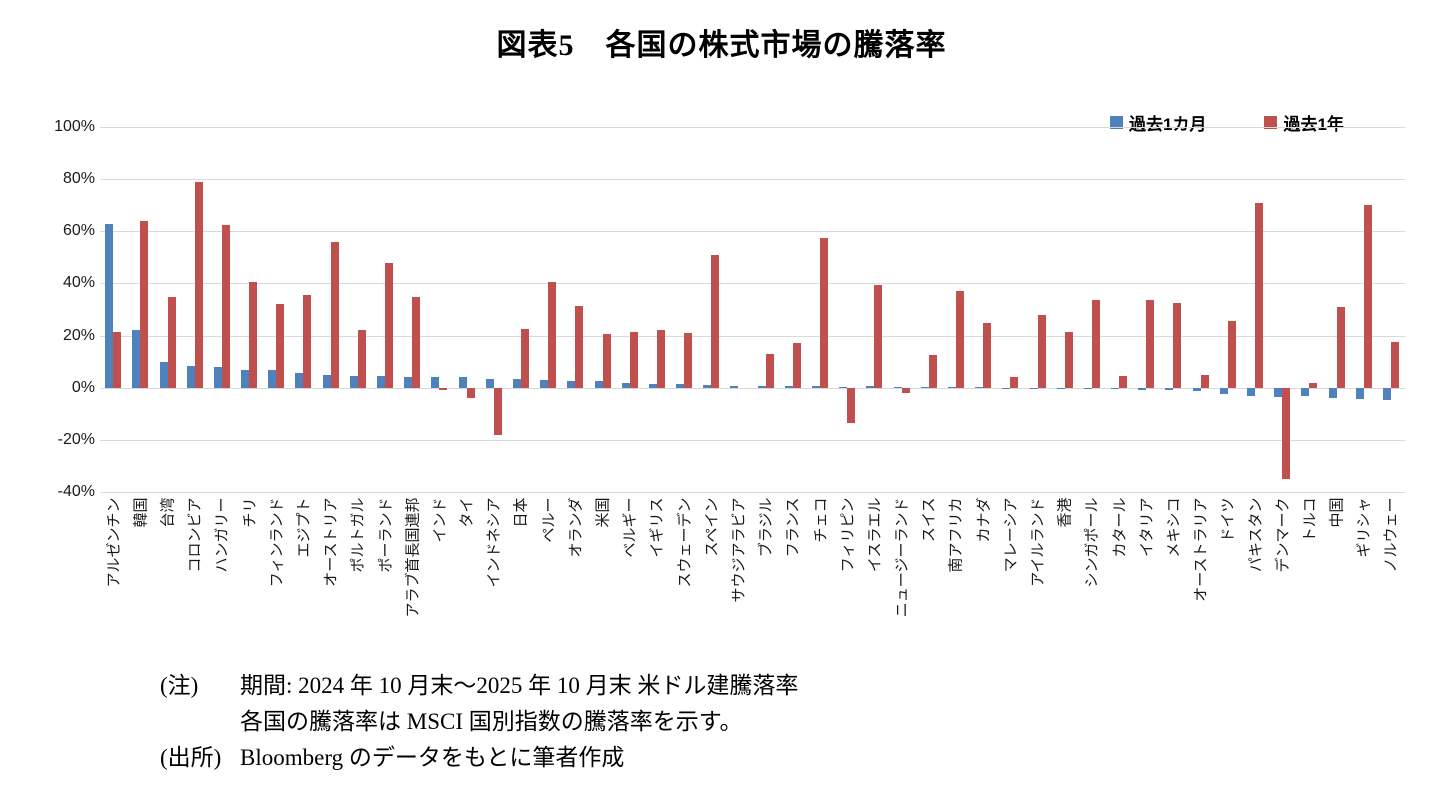 The height and width of the screenshot is (804, 1443). What do you see at coordinates (222, 535) in the screenshot?
I see `x-axis-label-4: ハンガリー` at bounding box center [222, 535].